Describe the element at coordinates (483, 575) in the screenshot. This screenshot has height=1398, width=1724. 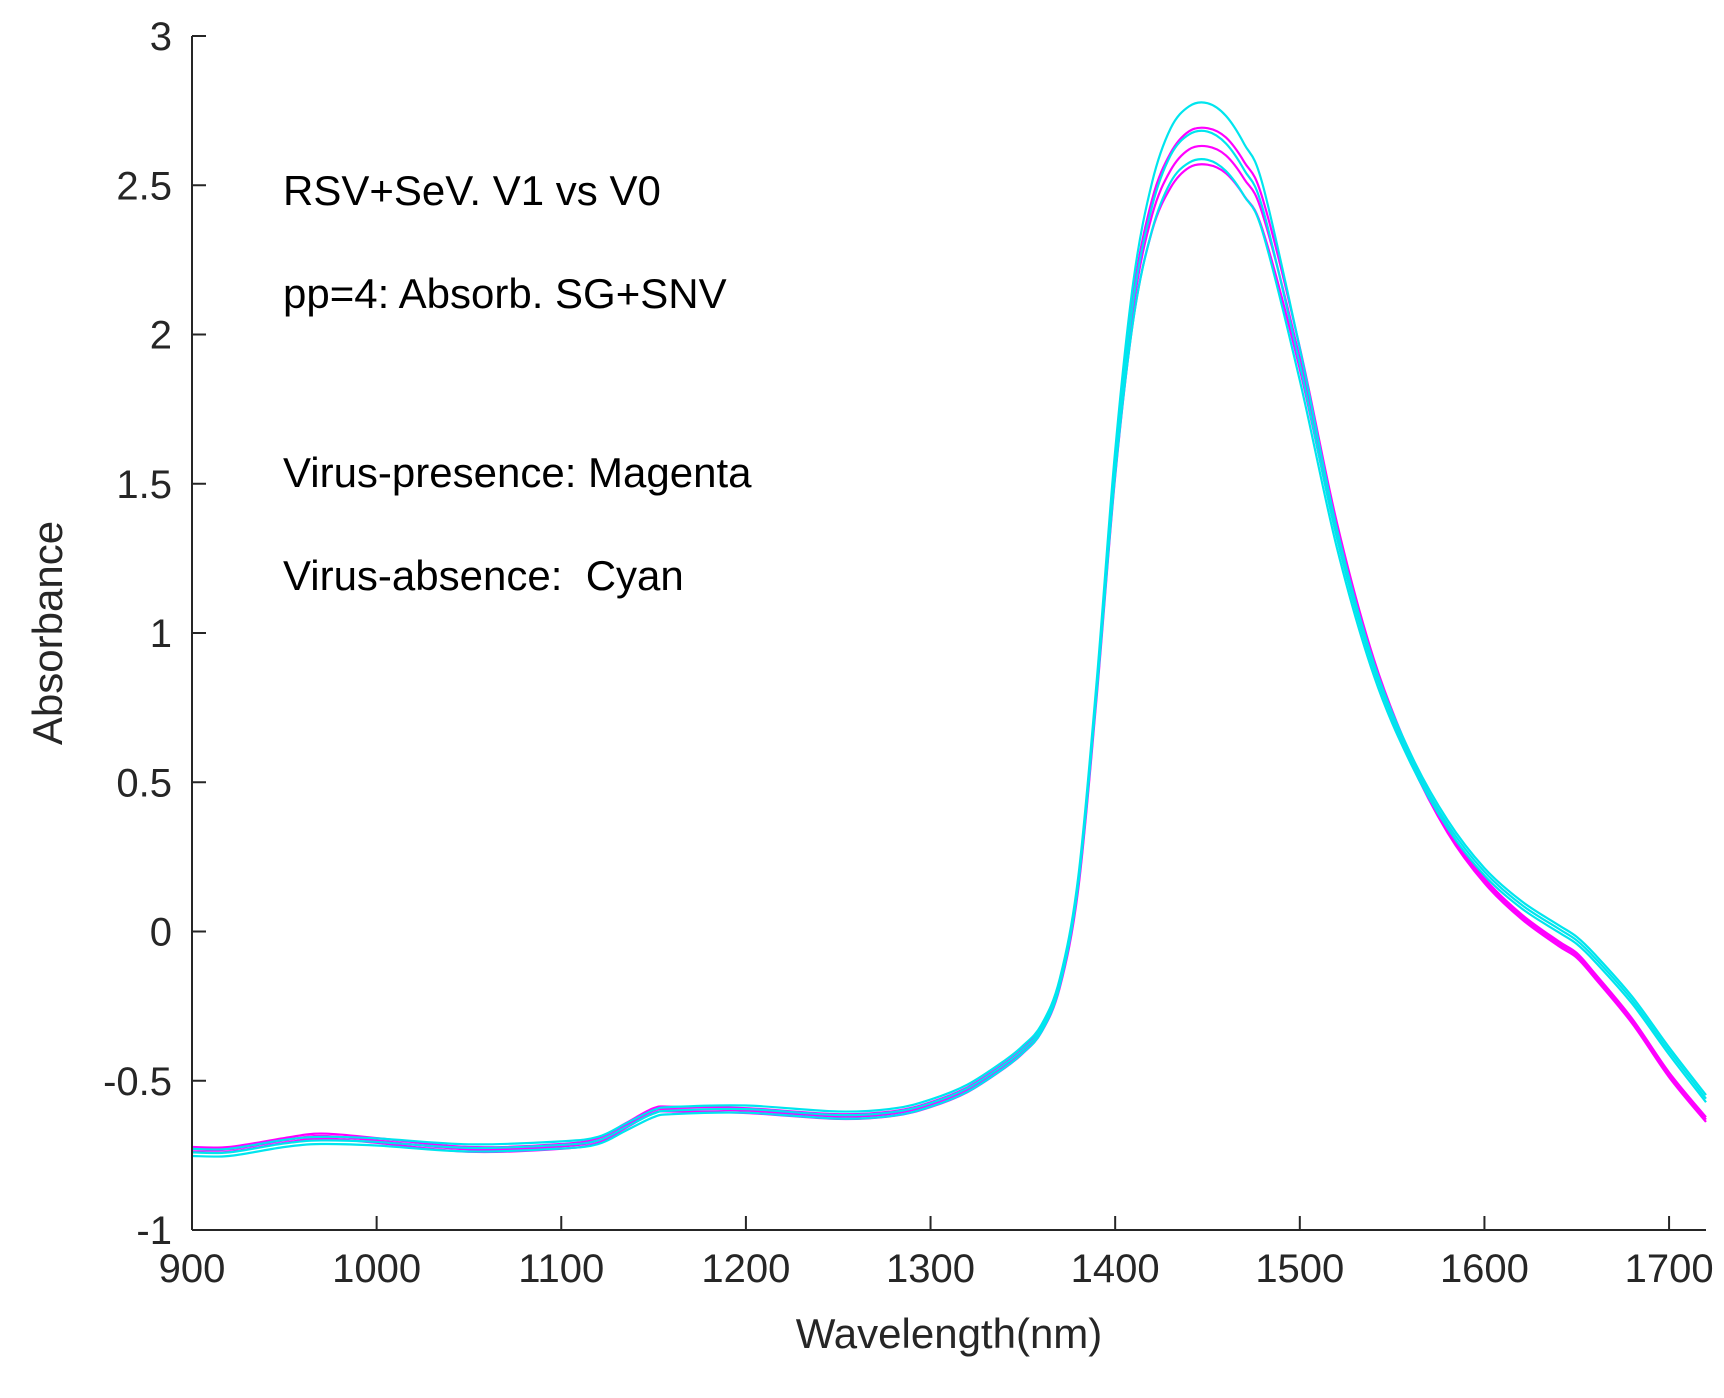
I see `legend-virus-absence: Virus-absence: Cyan` at that location.